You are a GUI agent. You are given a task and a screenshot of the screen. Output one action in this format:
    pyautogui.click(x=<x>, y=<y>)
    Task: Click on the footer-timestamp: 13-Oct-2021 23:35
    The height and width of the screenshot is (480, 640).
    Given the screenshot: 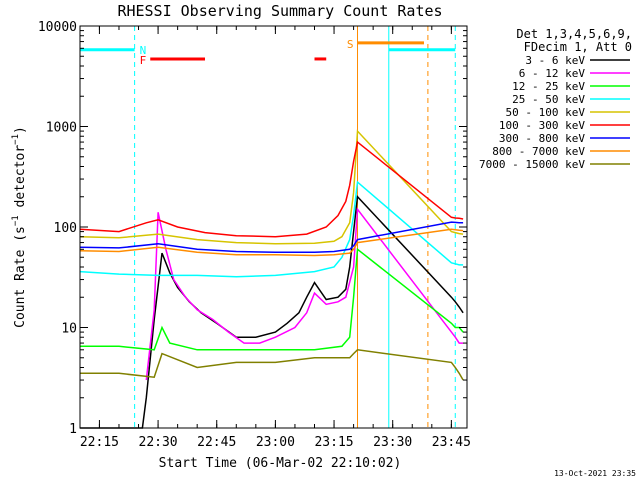 What is the action you would take?
    pyautogui.click(x=595, y=473)
    